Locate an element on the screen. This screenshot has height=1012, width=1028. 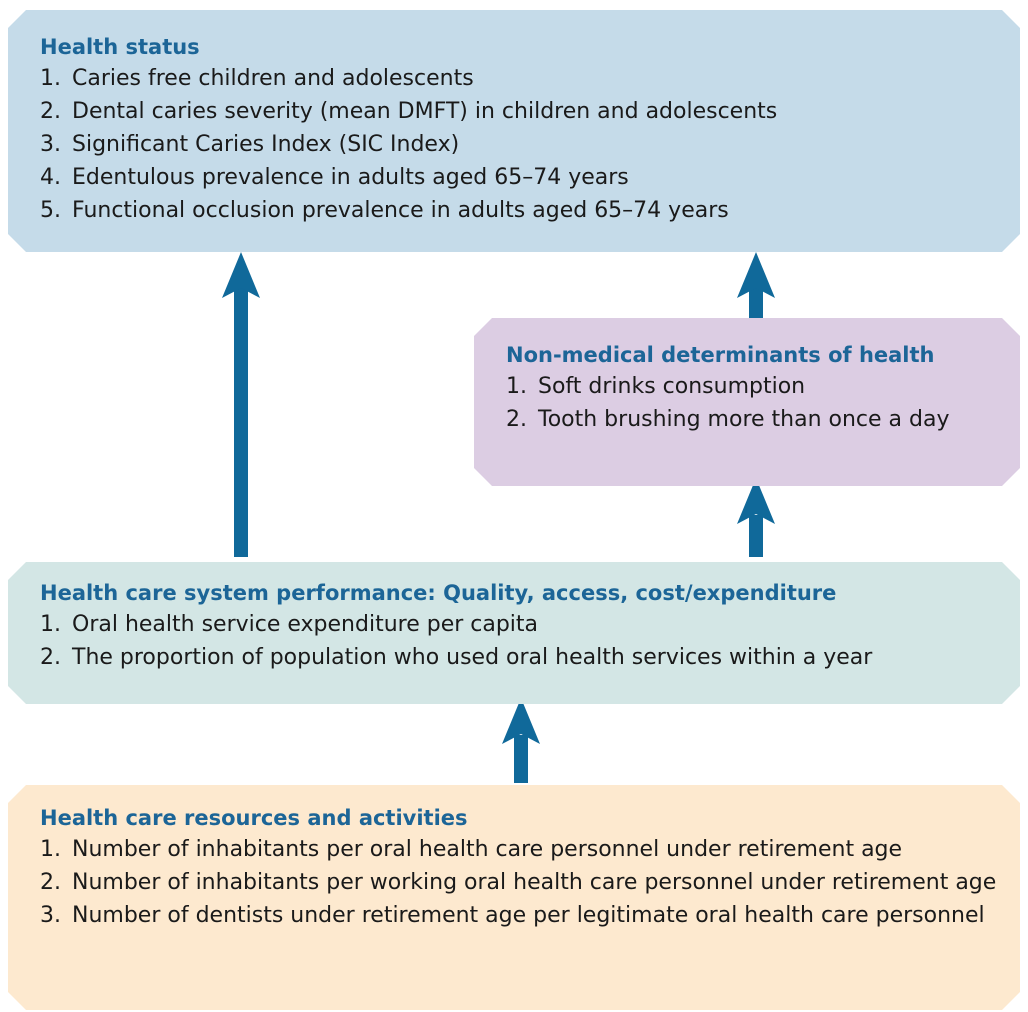
box-title: Health care resources and activities is located at coordinates (254, 818).